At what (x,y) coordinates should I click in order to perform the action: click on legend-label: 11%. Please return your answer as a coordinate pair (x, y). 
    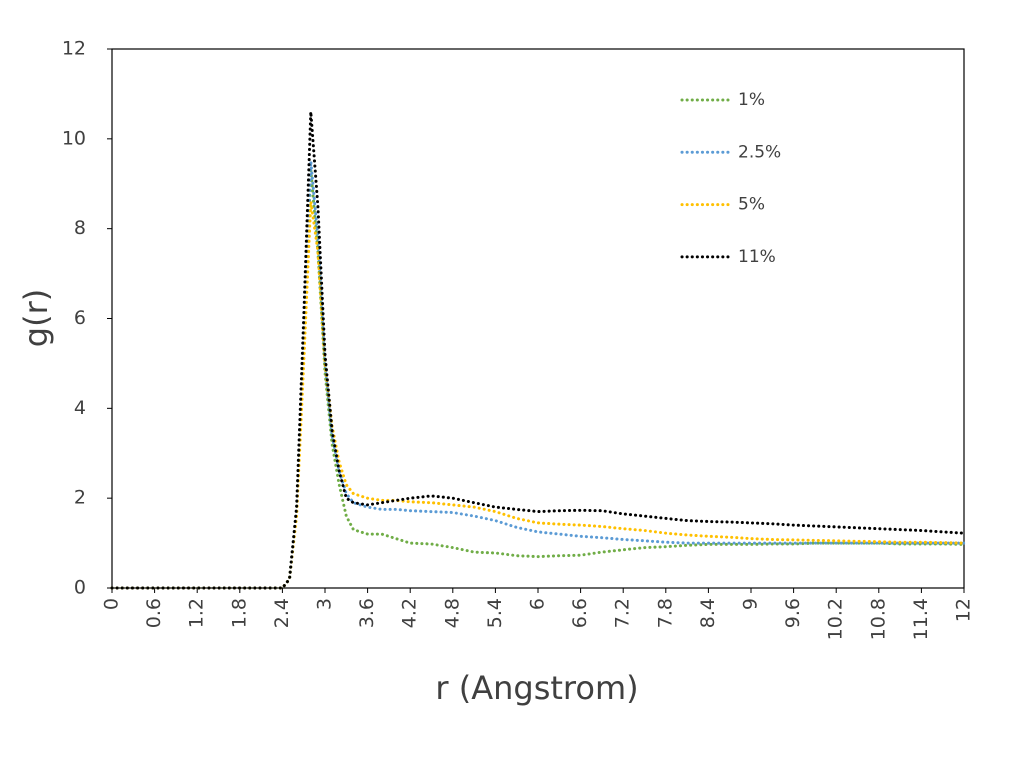
    Looking at the image, I should click on (757, 257).